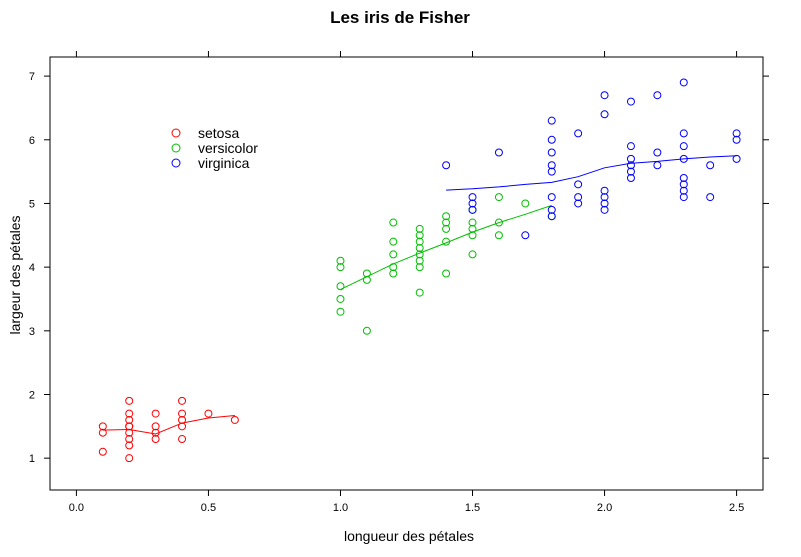  I want to click on x-tick-label: 2.0, so click(604, 508).